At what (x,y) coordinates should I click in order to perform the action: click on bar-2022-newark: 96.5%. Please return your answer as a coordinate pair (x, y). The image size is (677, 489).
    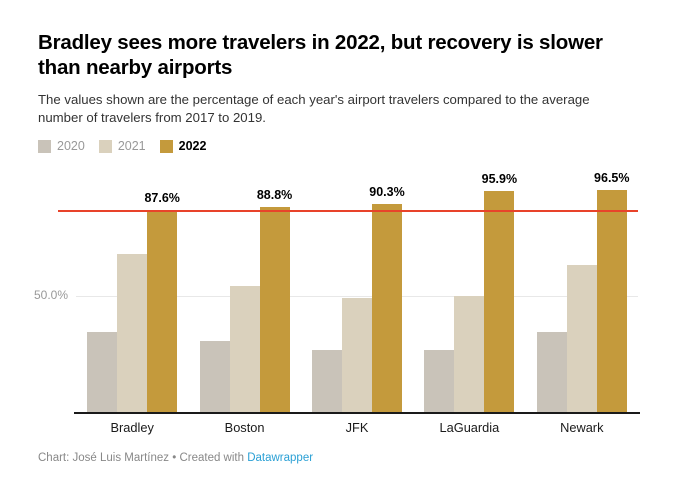
    Looking at the image, I should click on (612, 291).